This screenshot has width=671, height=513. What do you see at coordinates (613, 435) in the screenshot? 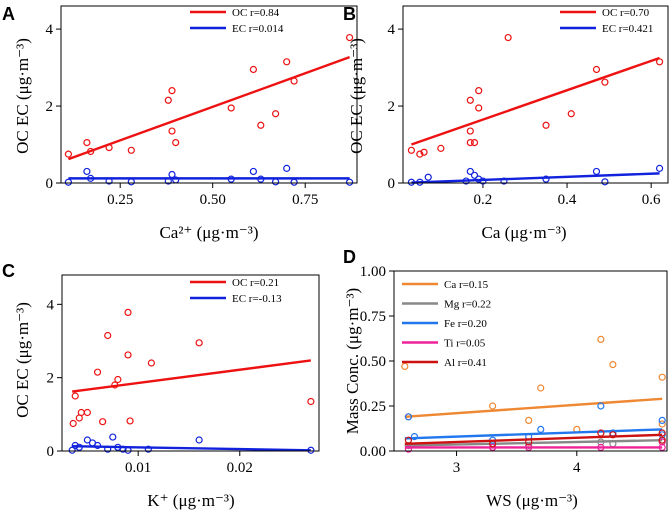
I see `panel-d-point-al` at bounding box center [613, 435].